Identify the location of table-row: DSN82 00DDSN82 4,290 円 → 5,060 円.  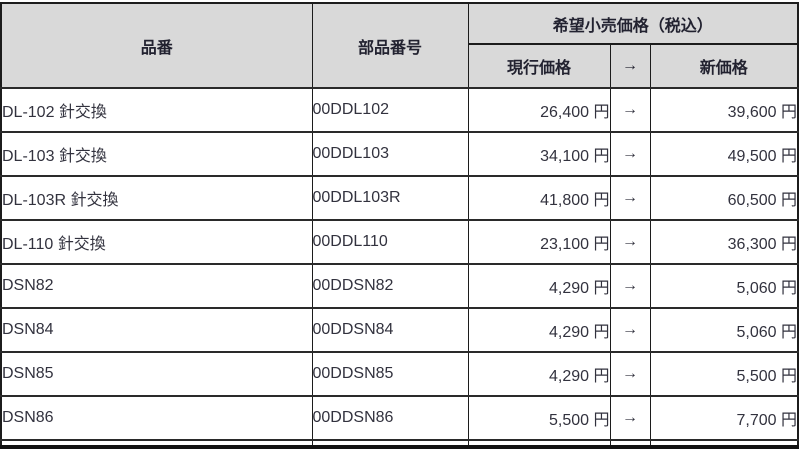
(399, 286).